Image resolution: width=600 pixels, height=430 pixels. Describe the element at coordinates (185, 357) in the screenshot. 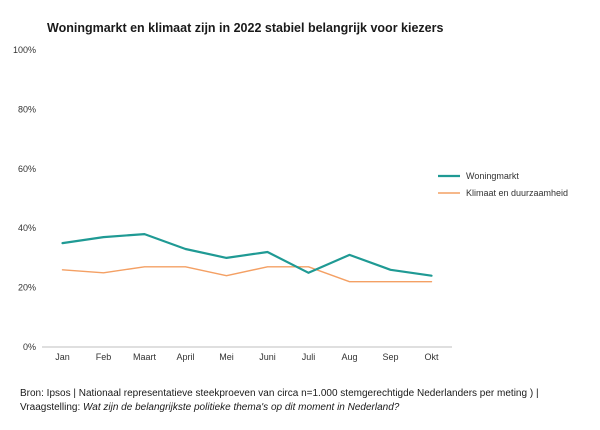

I see `x-tick-label: April` at that location.